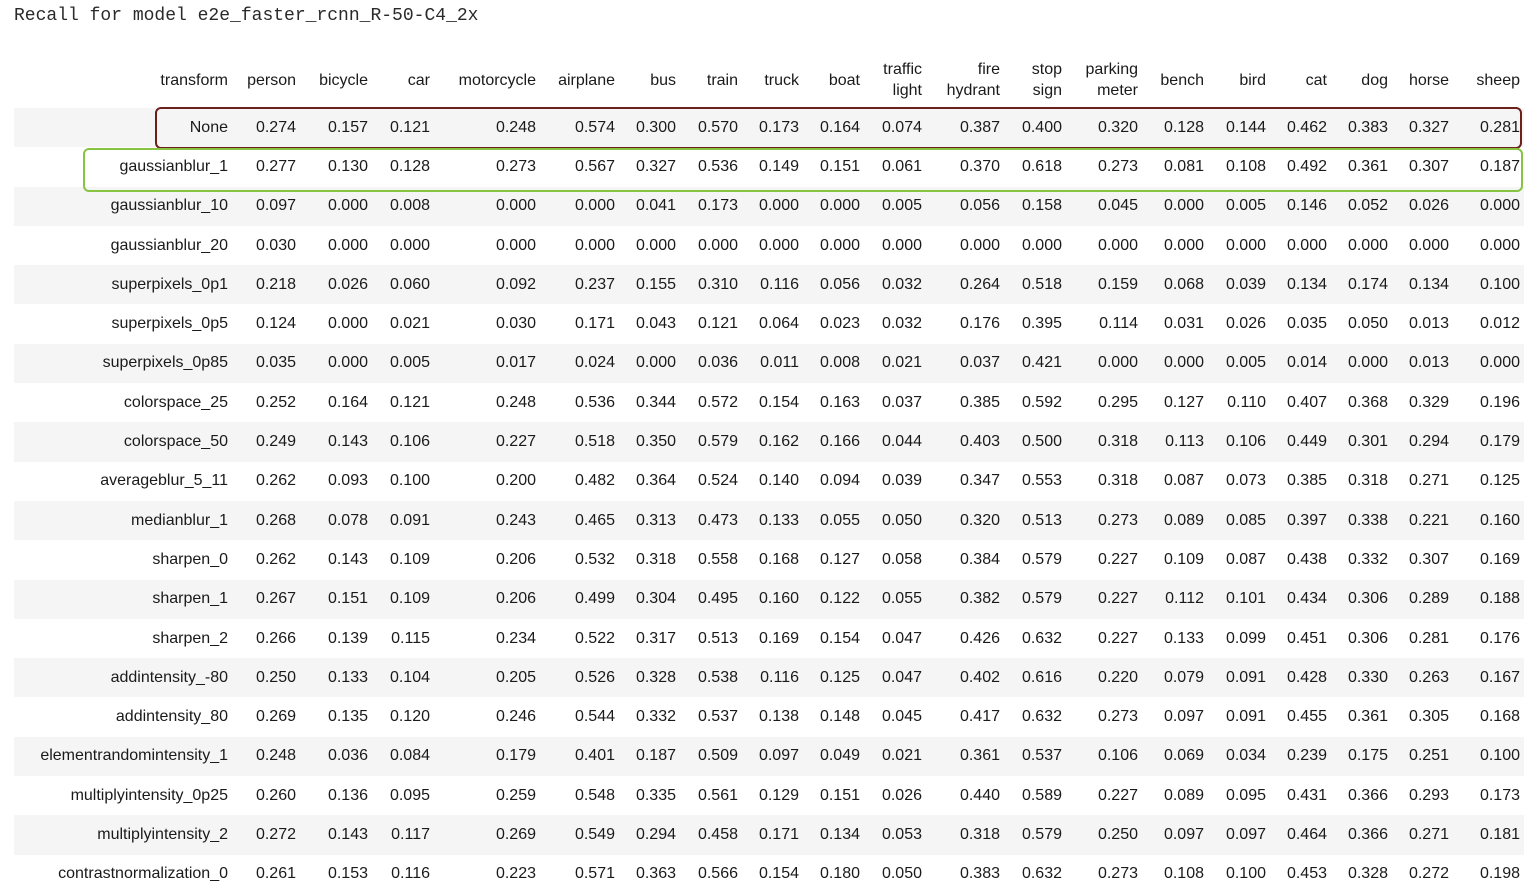  I want to click on table-cell: 0.154, so click(772, 403).